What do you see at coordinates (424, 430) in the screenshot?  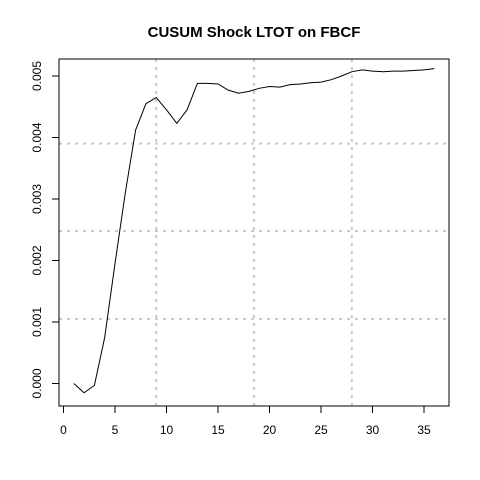 I see `x-tick-label: 35` at bounding box center [424, 430].